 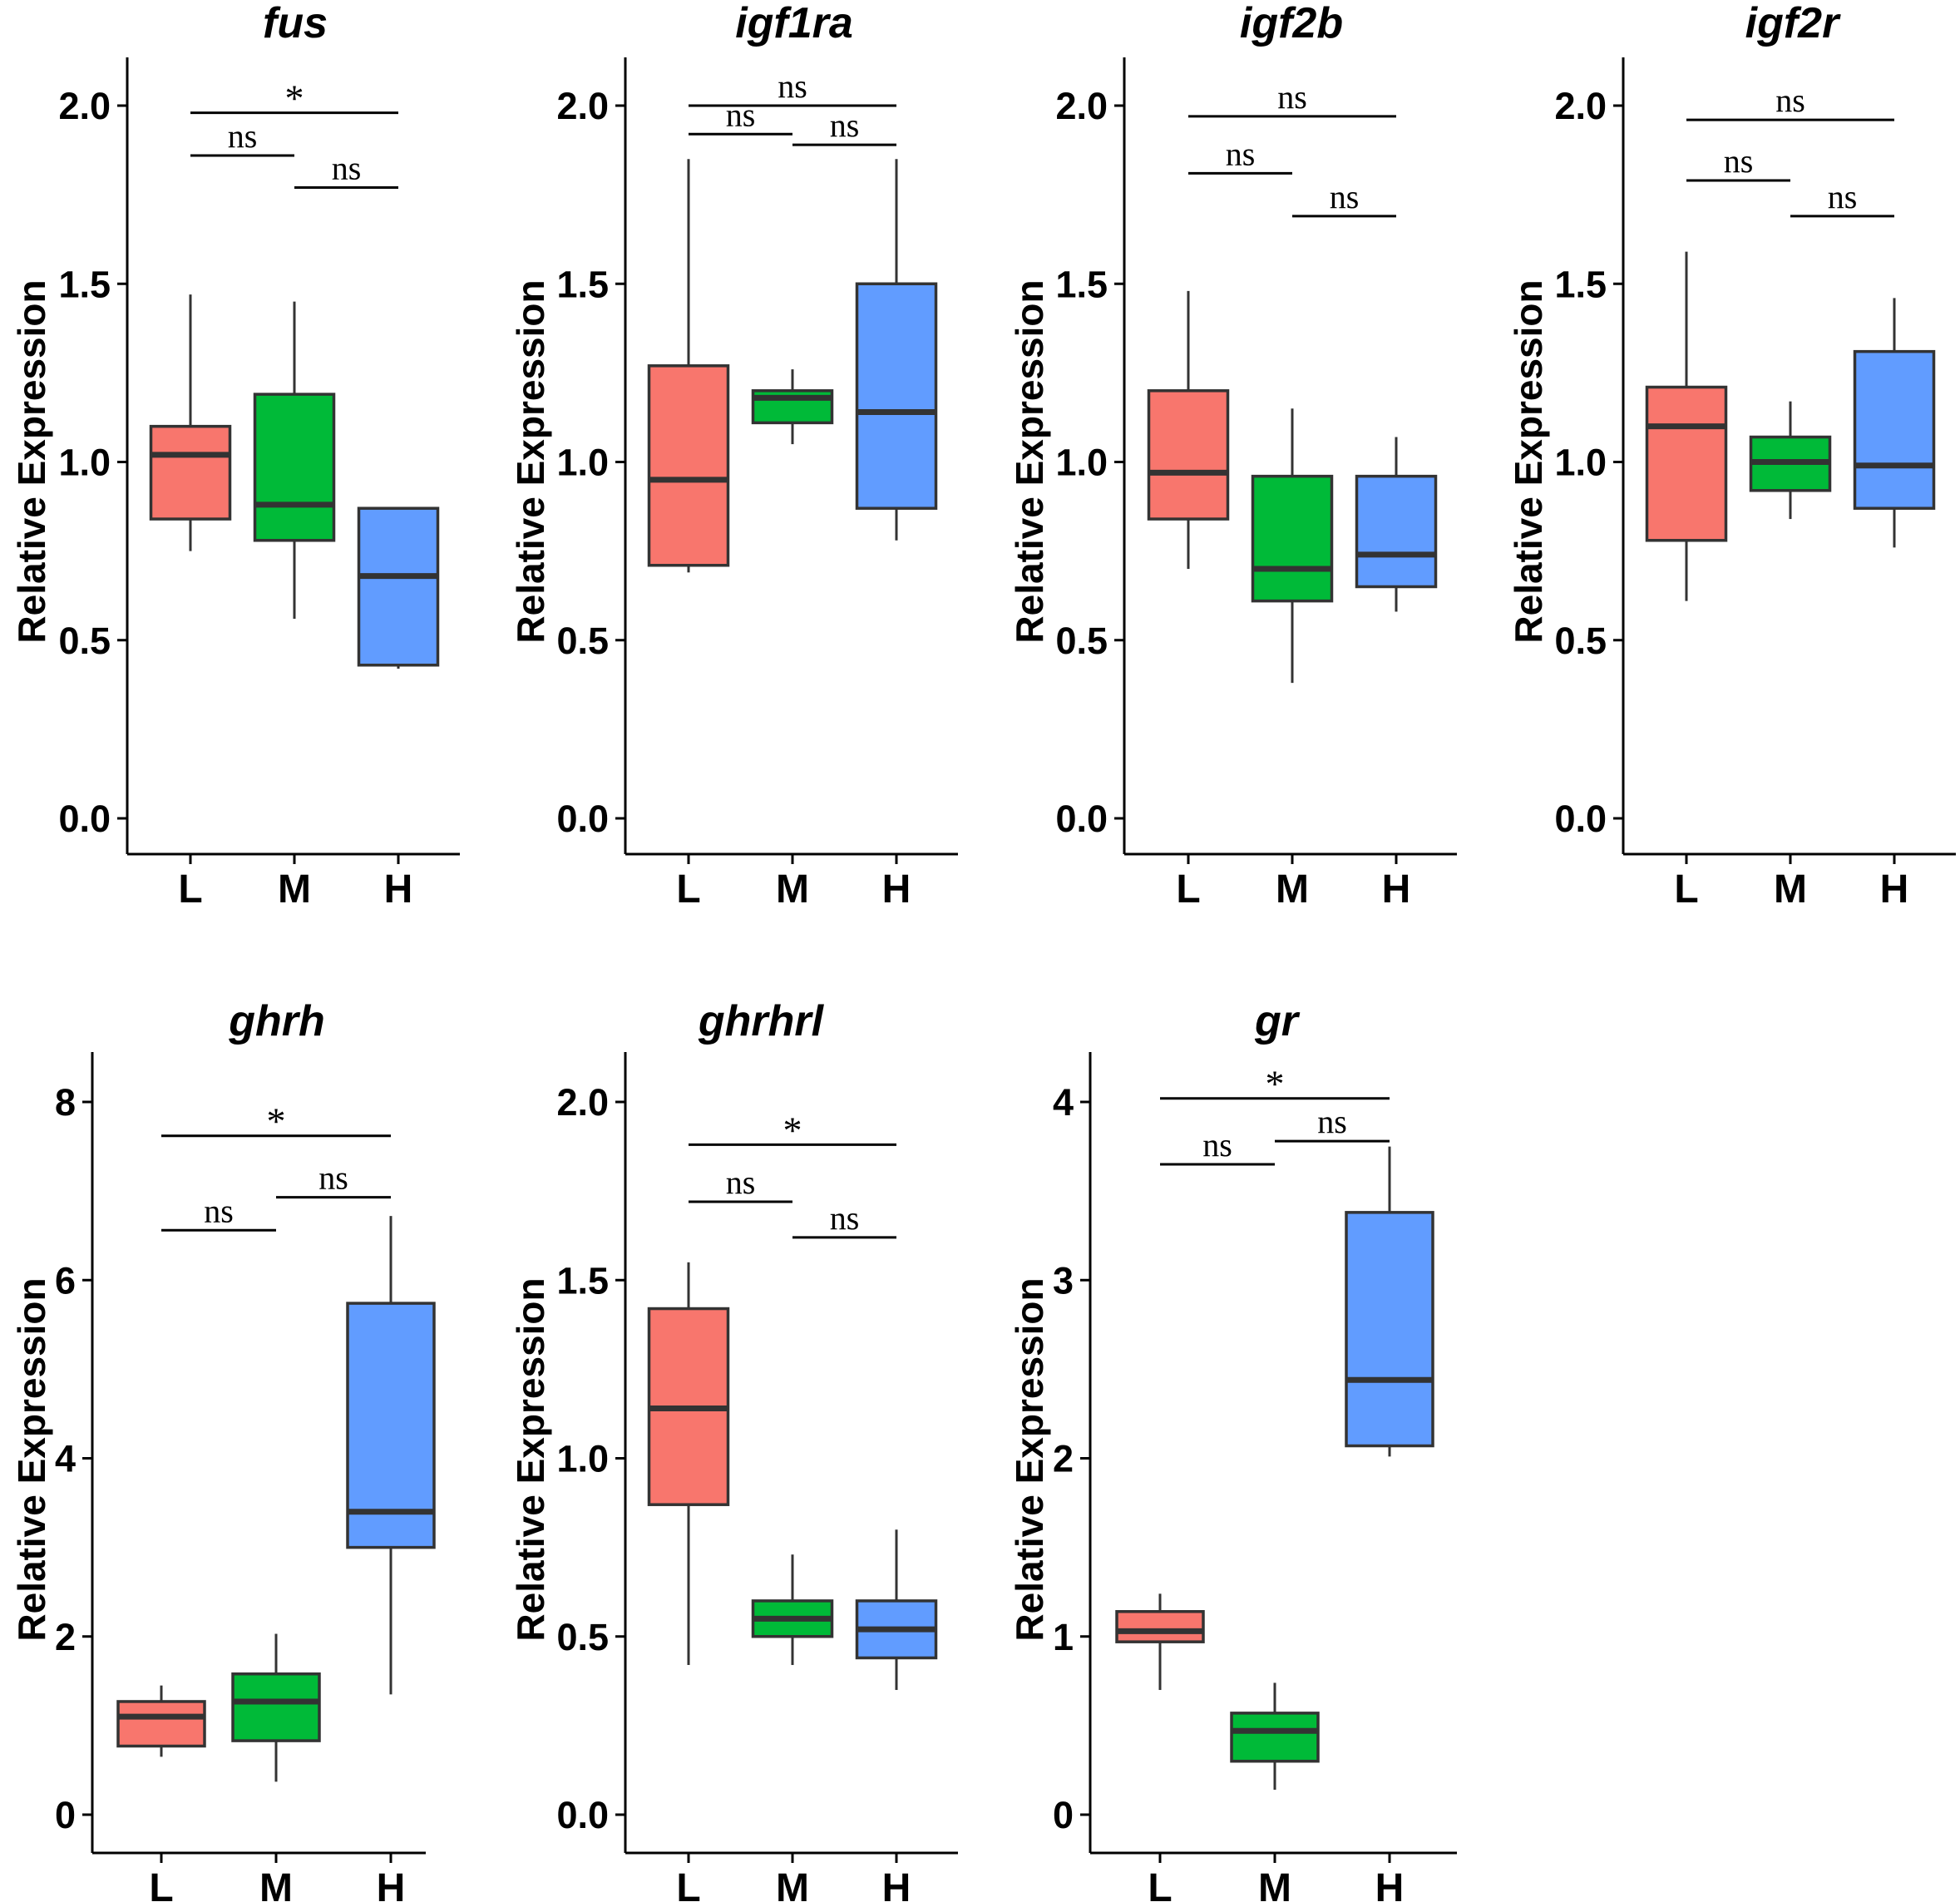 What do you see at coordinates (1278, 1021) in the screenshot?
I see `panel-title: gr` at bounding box center [1278, 1021].